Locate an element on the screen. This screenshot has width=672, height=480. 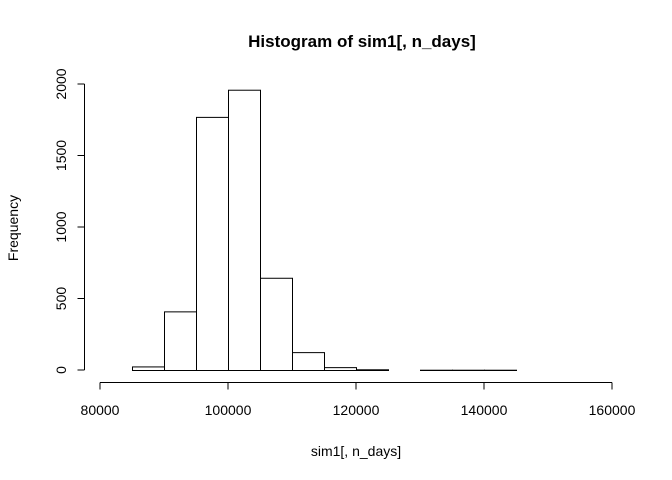
y-axis: 0 500 1000 1500 2000 is located at coordinates (69, 221).